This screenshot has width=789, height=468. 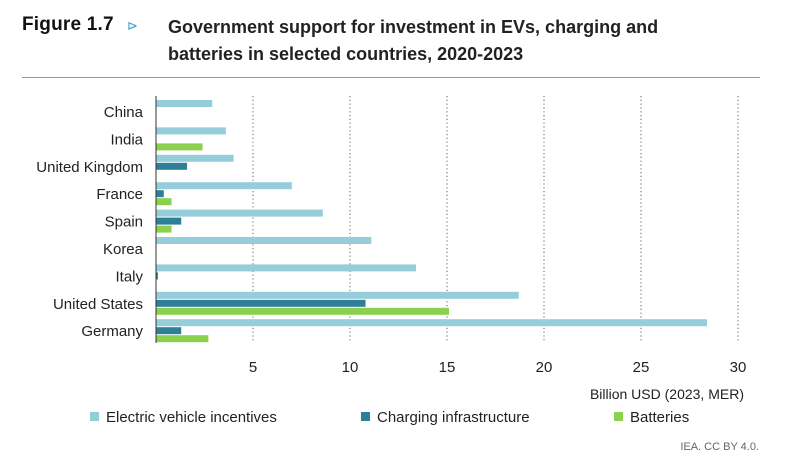 What do you see at coordinates (719, 447) in the screenshot?
I see `source-note: IEA. CC BY 4.0.` at bounding box center [719, 447].